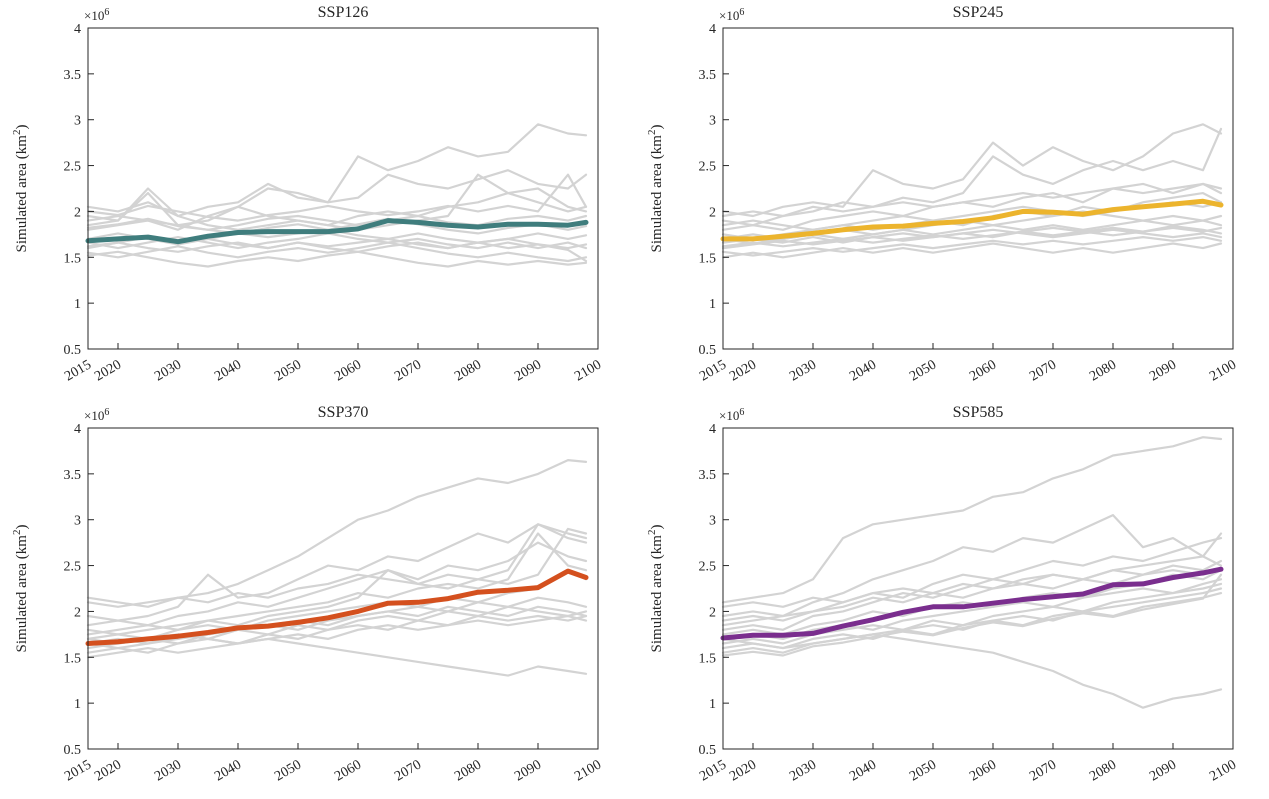 This screenshot has height=799, width=1269. Describe the element at coordinates (343, 12) in the screenshot. I see `panel-title: SSP126` at that location.